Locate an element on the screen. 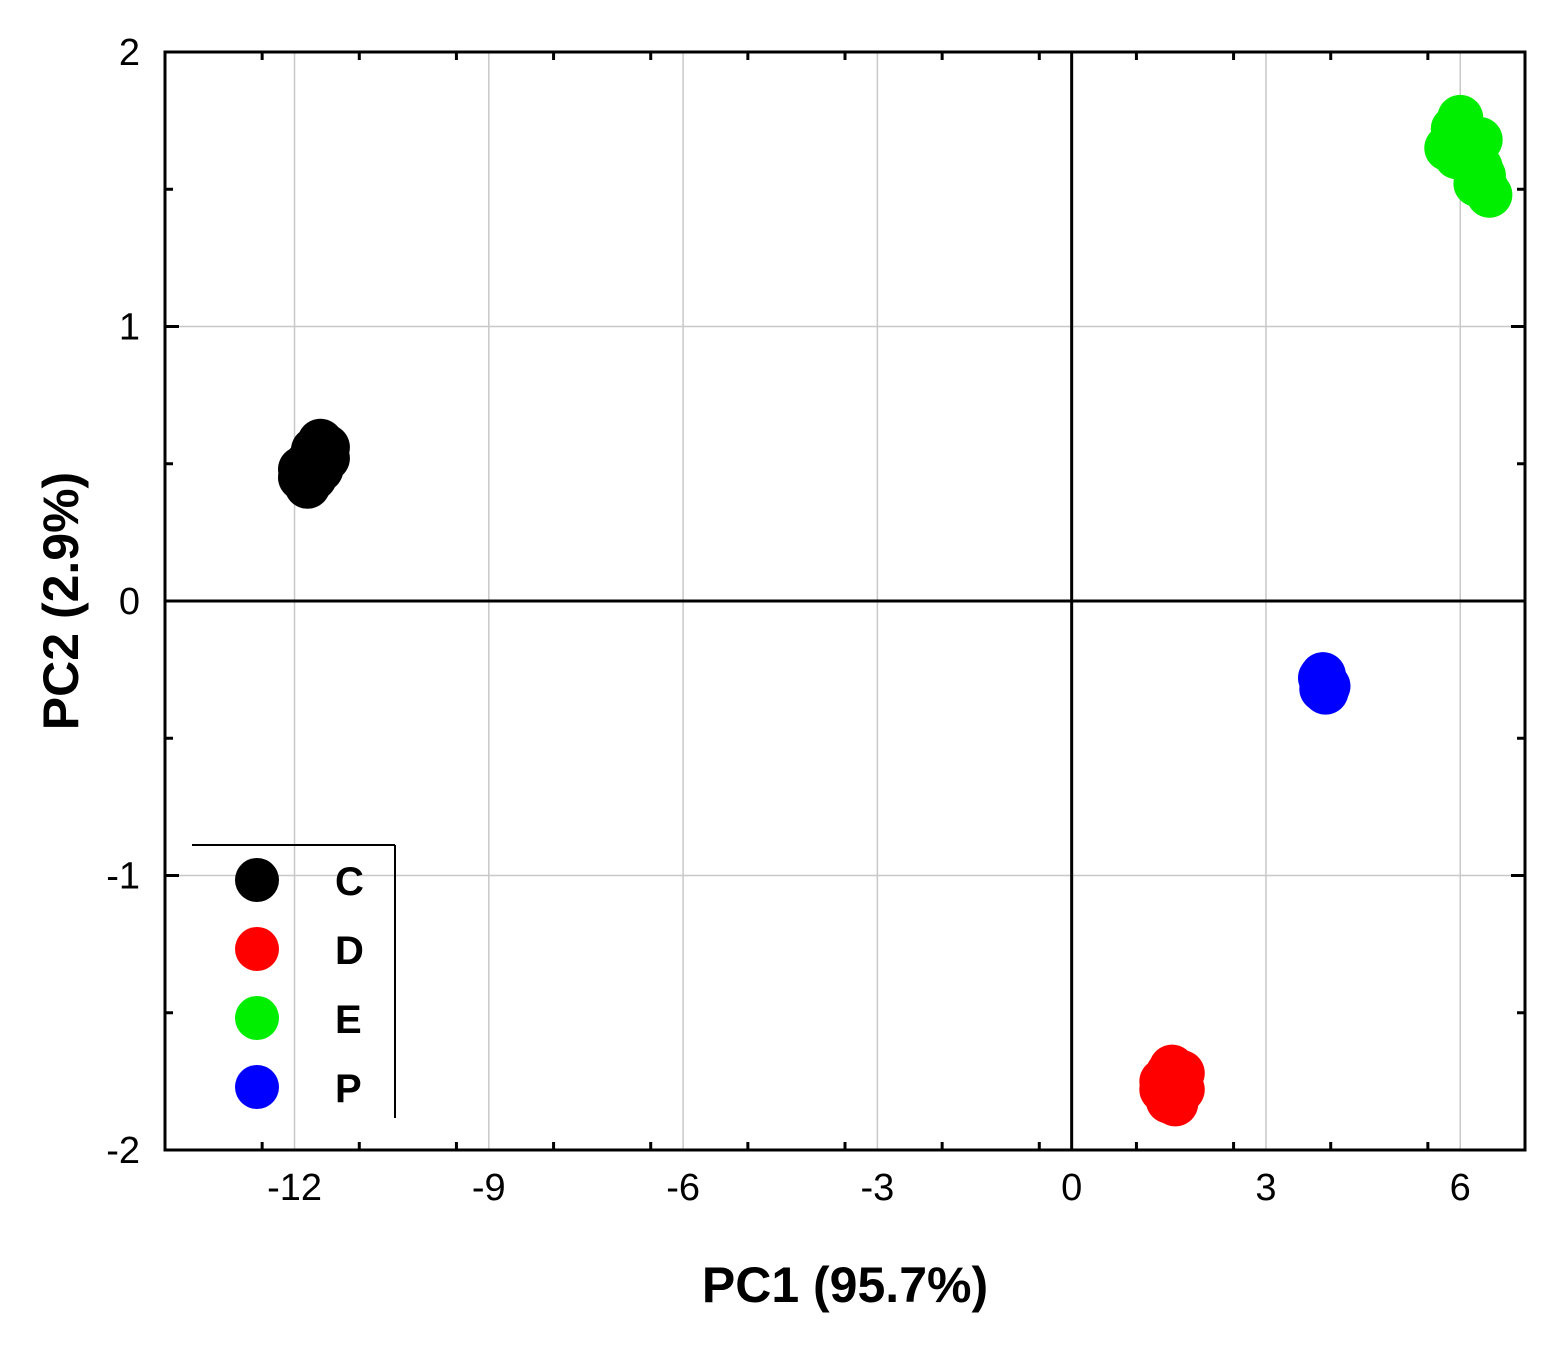  y-tick-label: 0 is located at coordinates (129, 602).